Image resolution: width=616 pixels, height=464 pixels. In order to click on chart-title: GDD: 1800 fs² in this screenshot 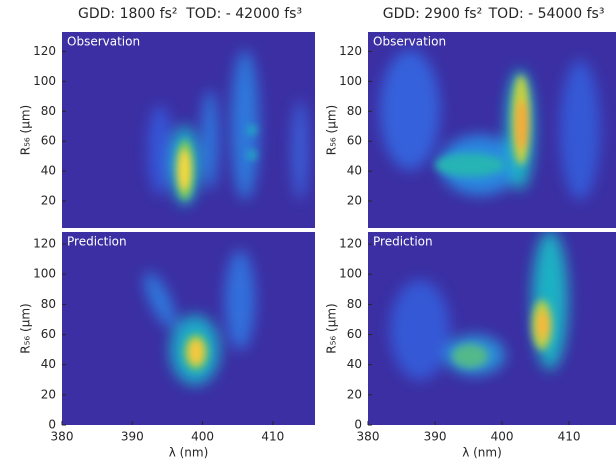, I will do `click(128, 14)`.